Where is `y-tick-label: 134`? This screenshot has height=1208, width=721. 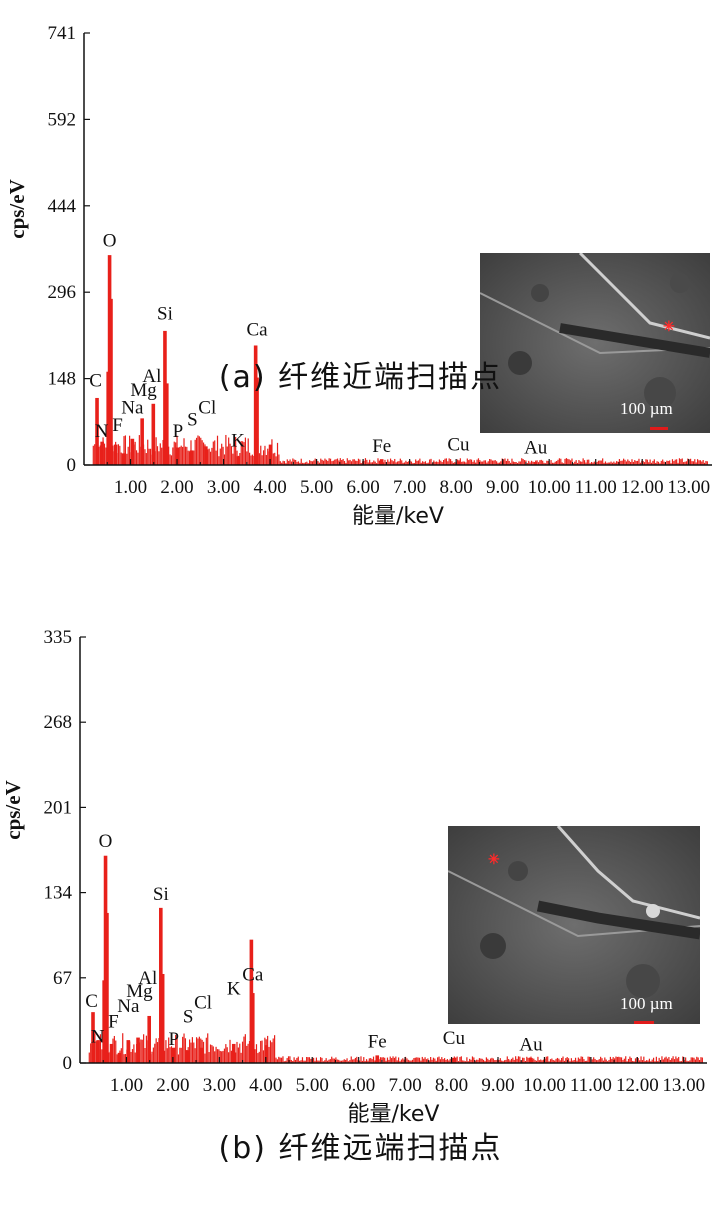 y-tick-label: 134 is located at coordinates (58, 893).